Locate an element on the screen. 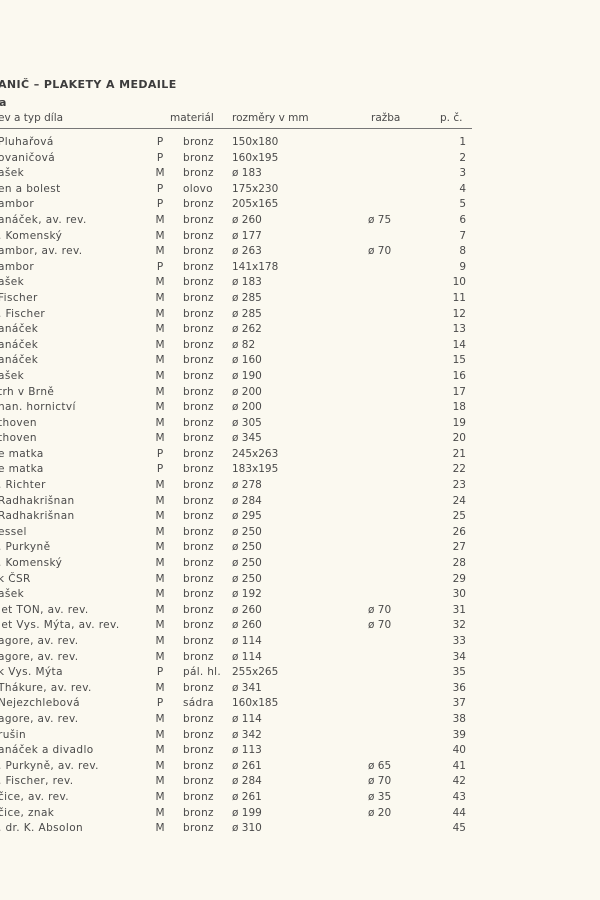 The width and height of the screenshot is (600, 900). work-name: Fischer is located at coordinates (19, 297).